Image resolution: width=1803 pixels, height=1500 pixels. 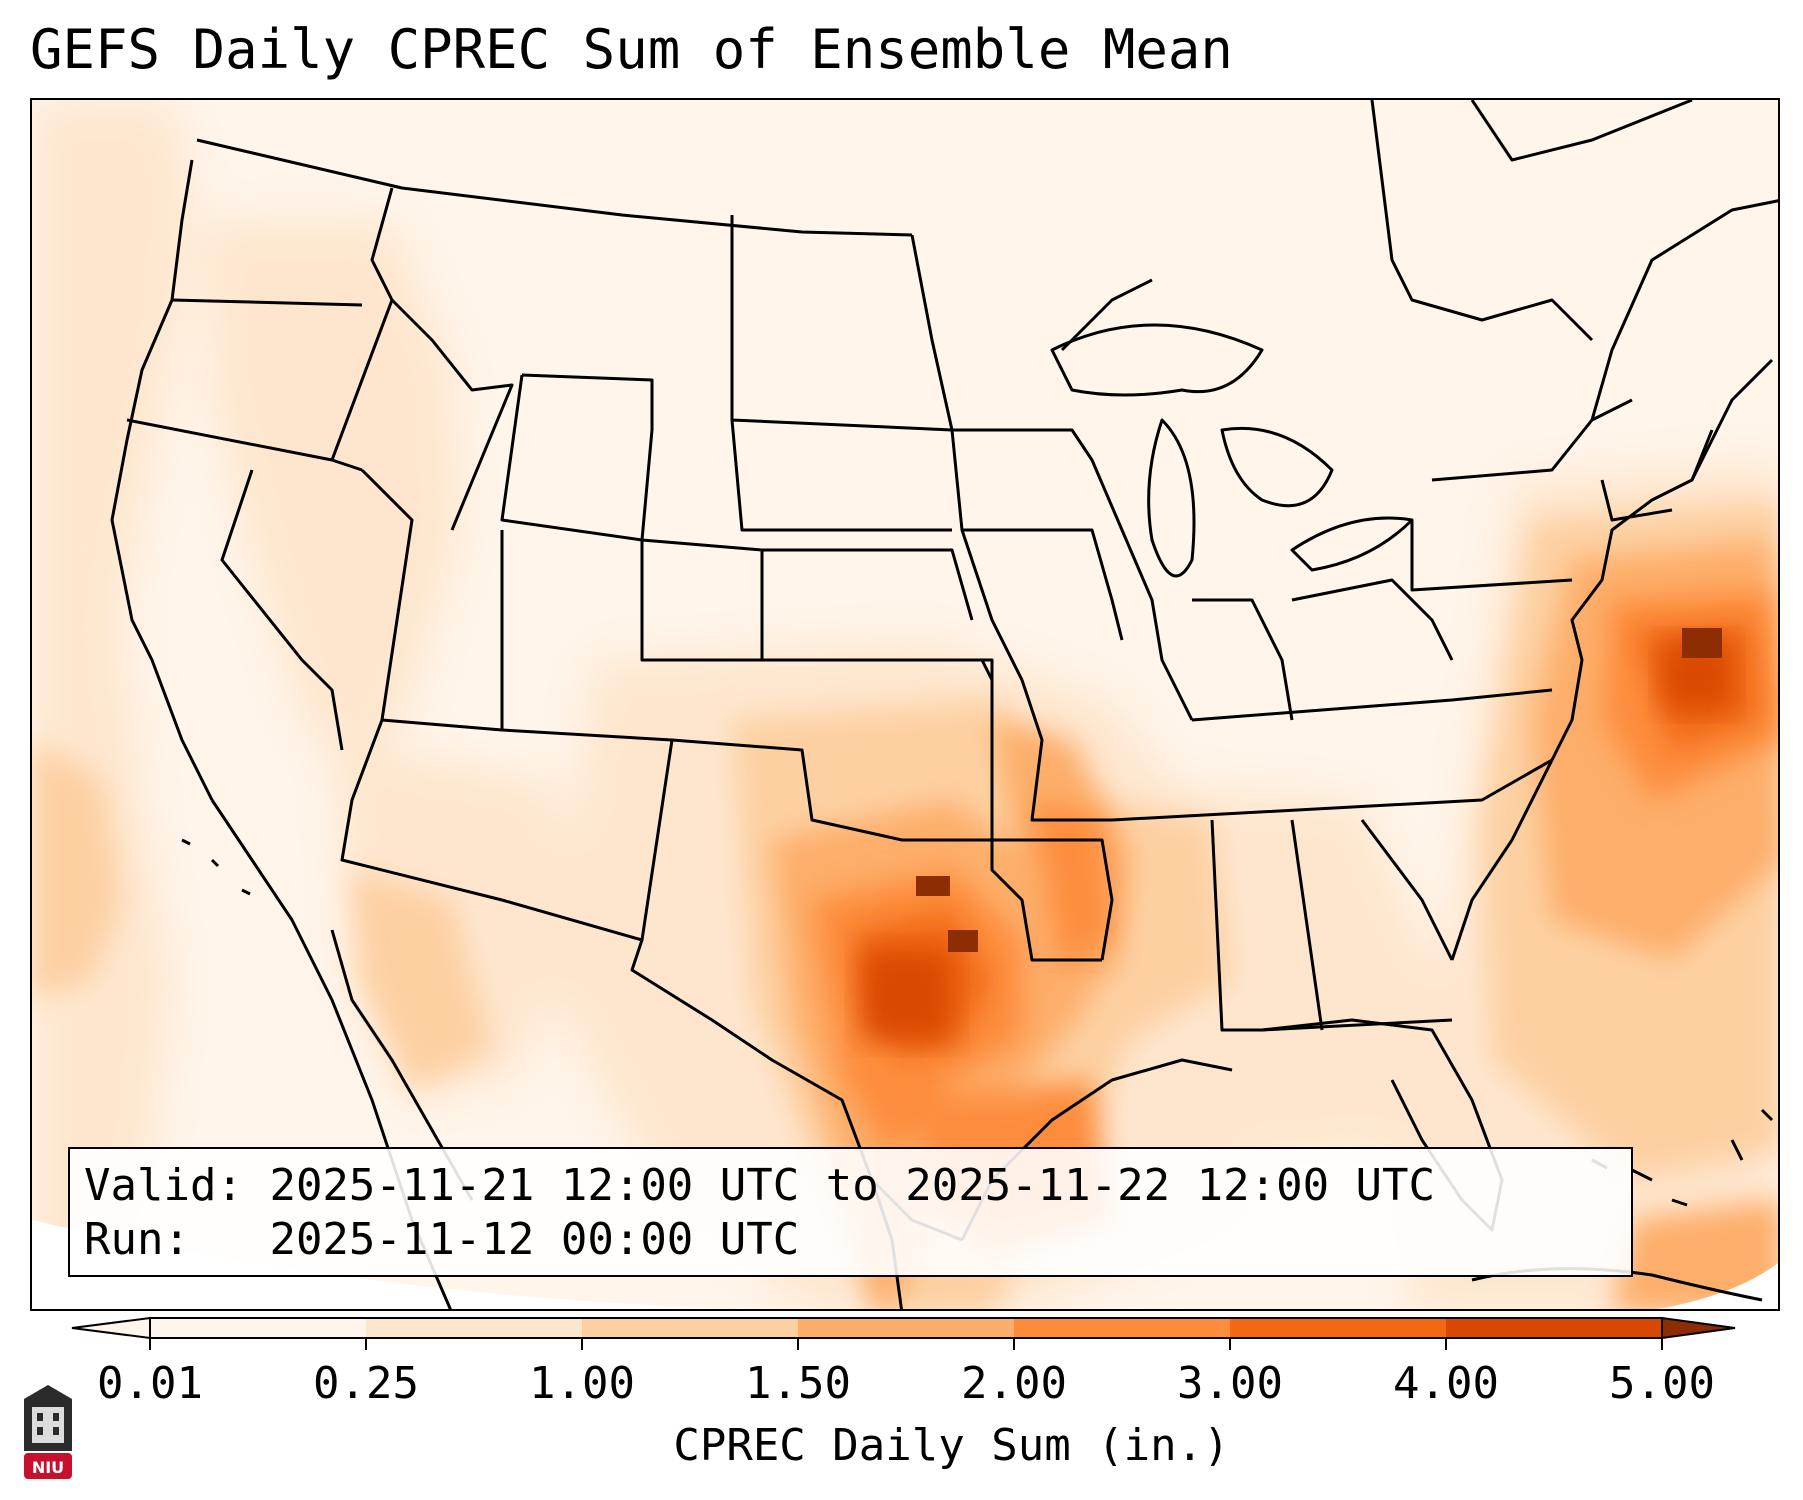 I want to click on colorbar-tick-label: 1.50, so click(x=798, y=1383).